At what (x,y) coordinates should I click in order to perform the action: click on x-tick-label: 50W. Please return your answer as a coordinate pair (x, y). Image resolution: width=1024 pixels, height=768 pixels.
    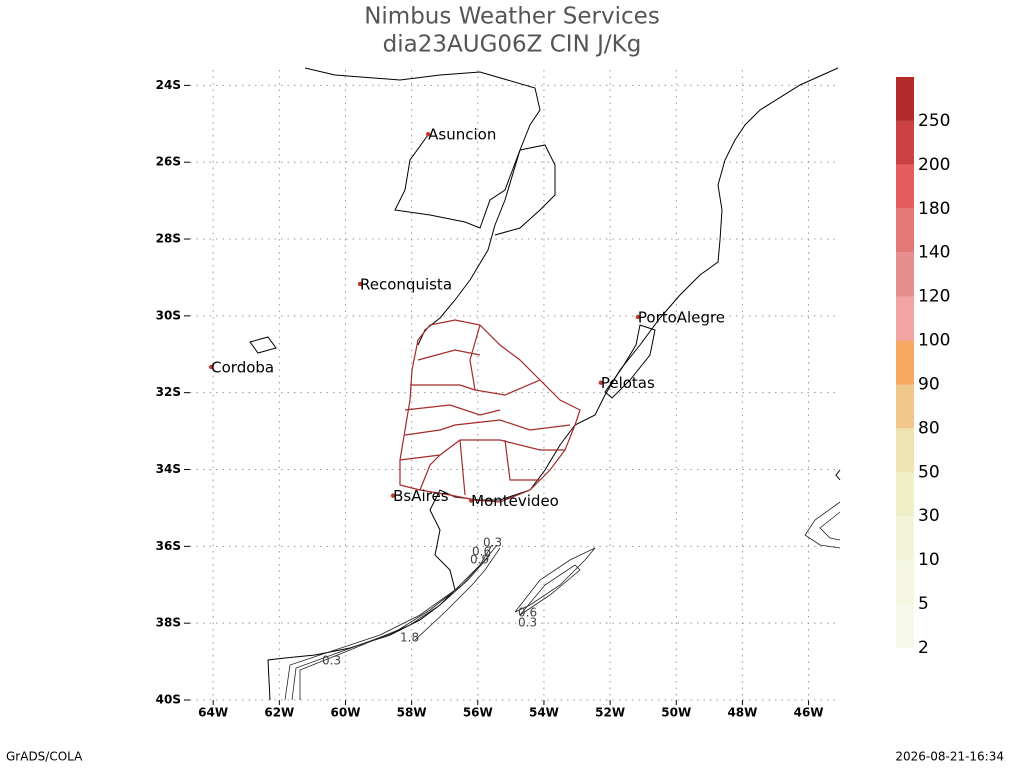
    Looking at the image, I should click on (676, 713).